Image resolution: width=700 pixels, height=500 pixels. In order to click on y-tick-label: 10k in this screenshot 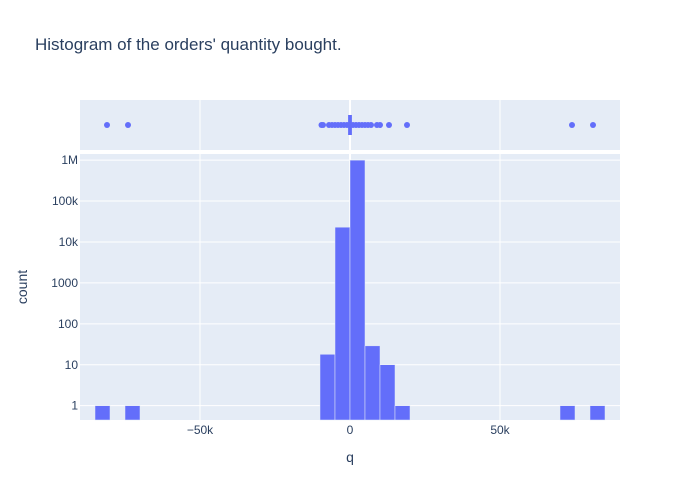, I will do `click(69, 242)`.